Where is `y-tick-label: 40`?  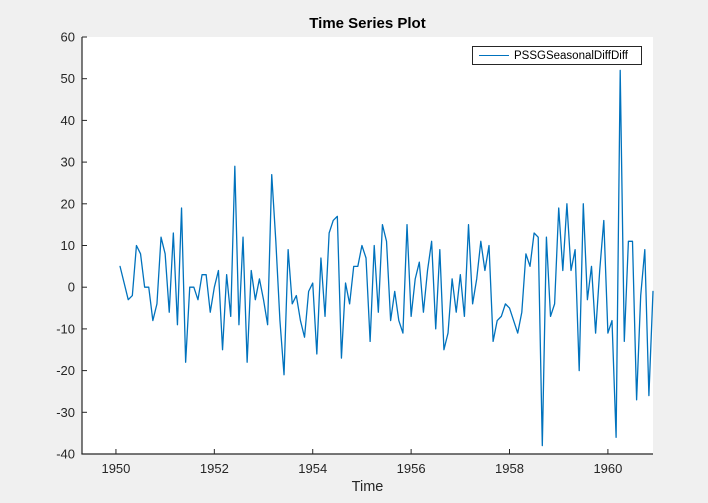
y-tick-label: 40 is located at coordinates (68, 120).